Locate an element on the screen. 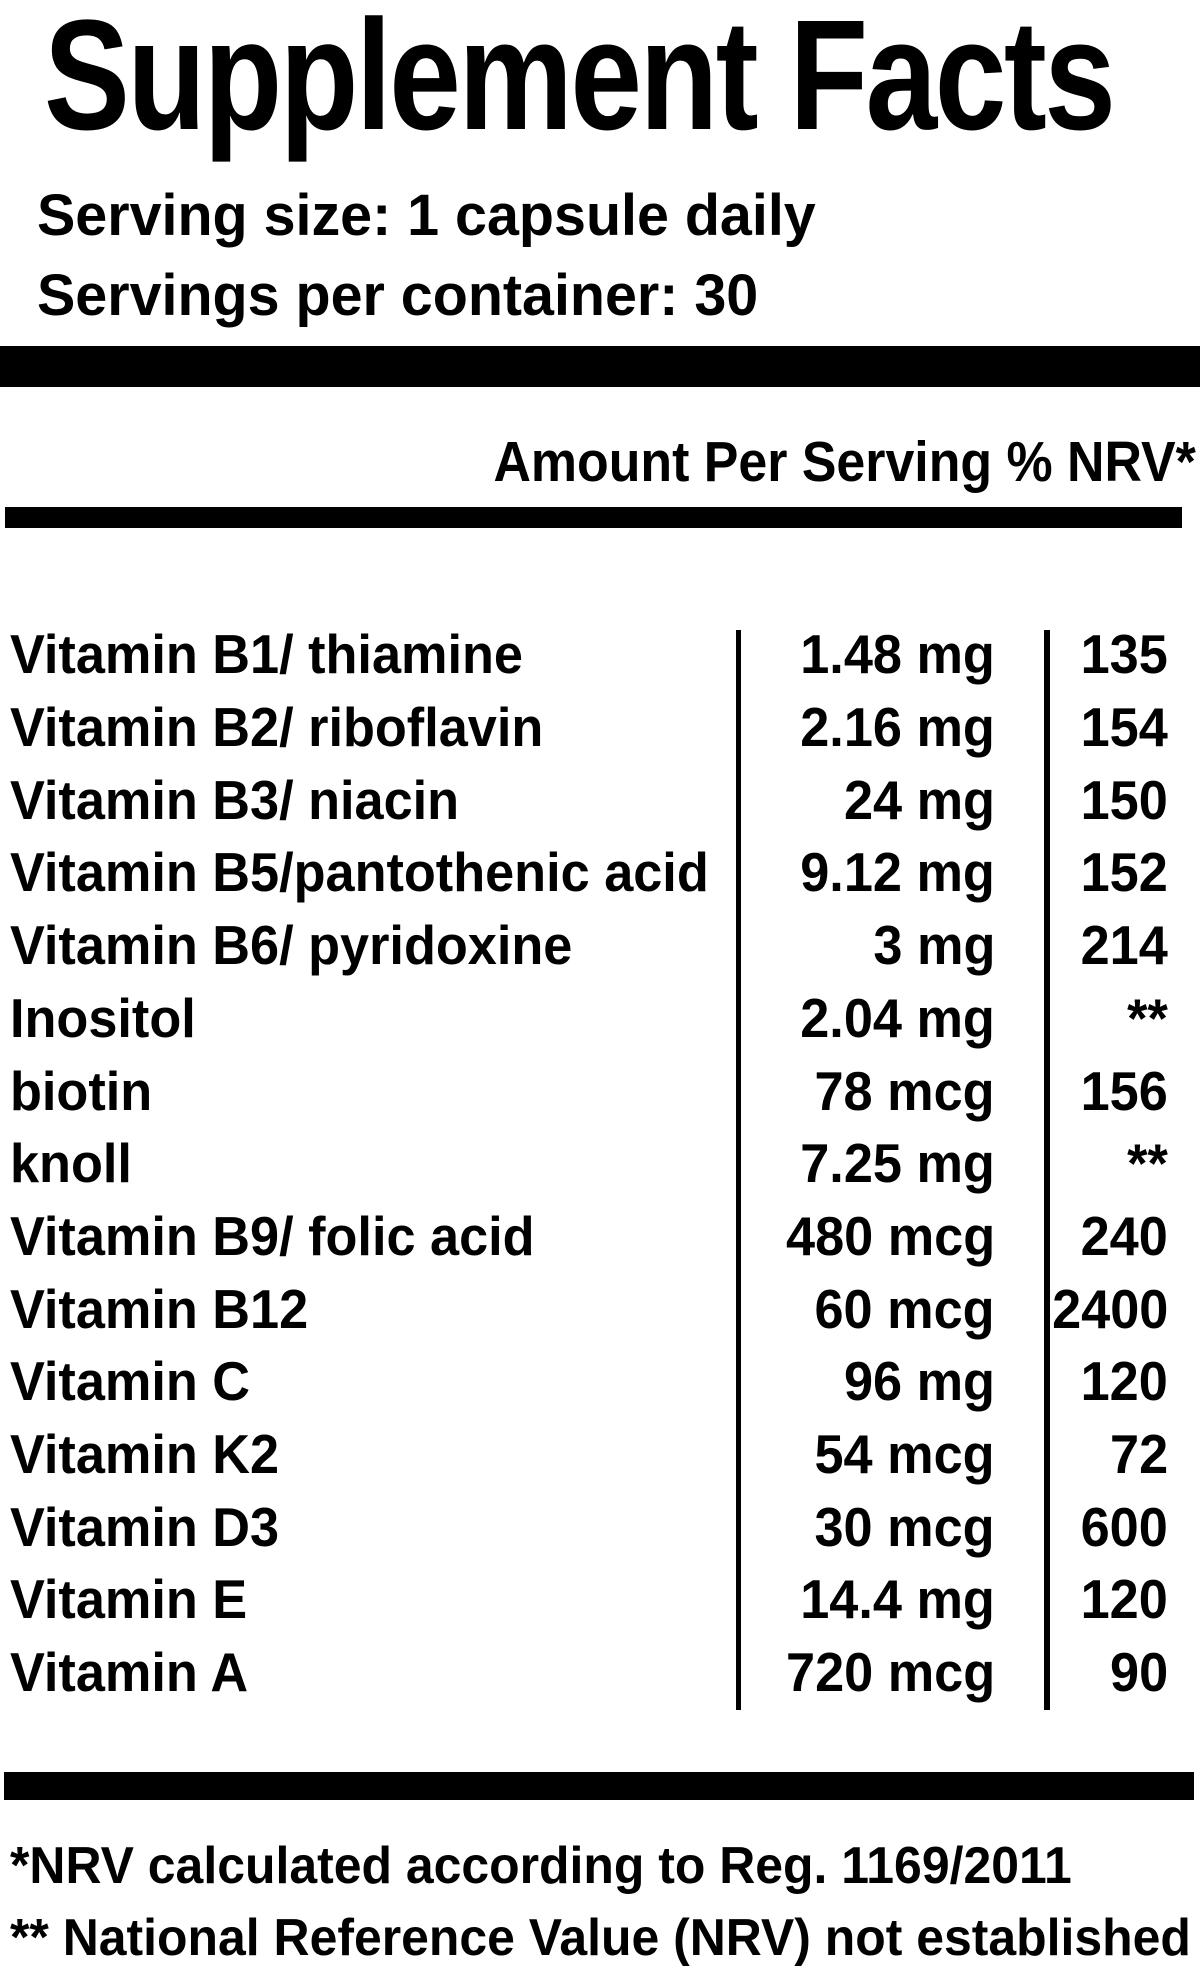 This screenshot has height=1985, width=1200. servings-per-container-text: Servings per container: 30 is located at coordinates (398, 295).